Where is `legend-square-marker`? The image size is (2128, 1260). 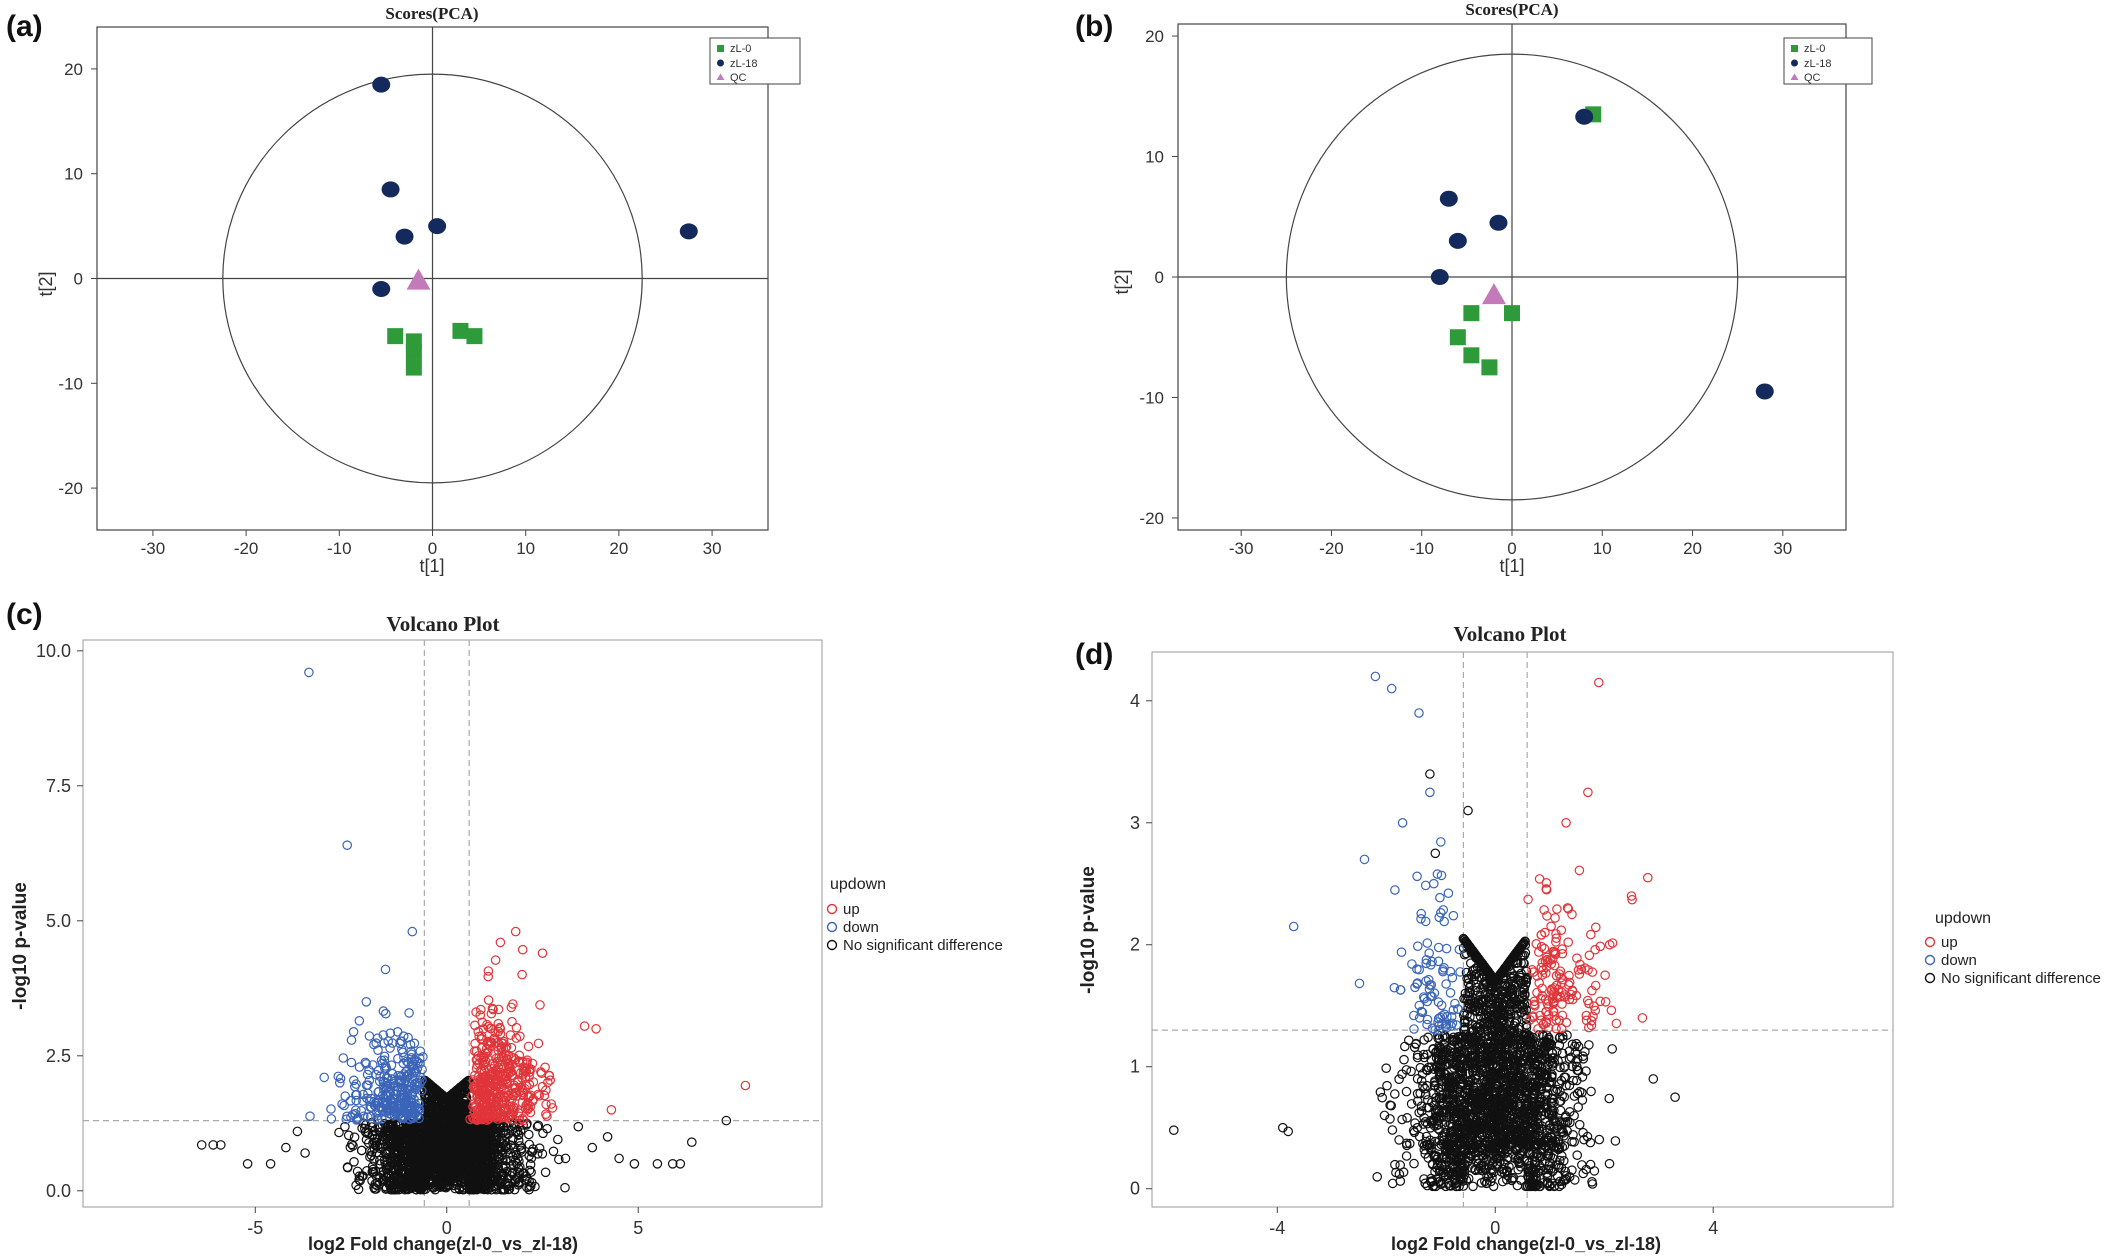 legend-square-marker is located at coordinates (1794, 48).